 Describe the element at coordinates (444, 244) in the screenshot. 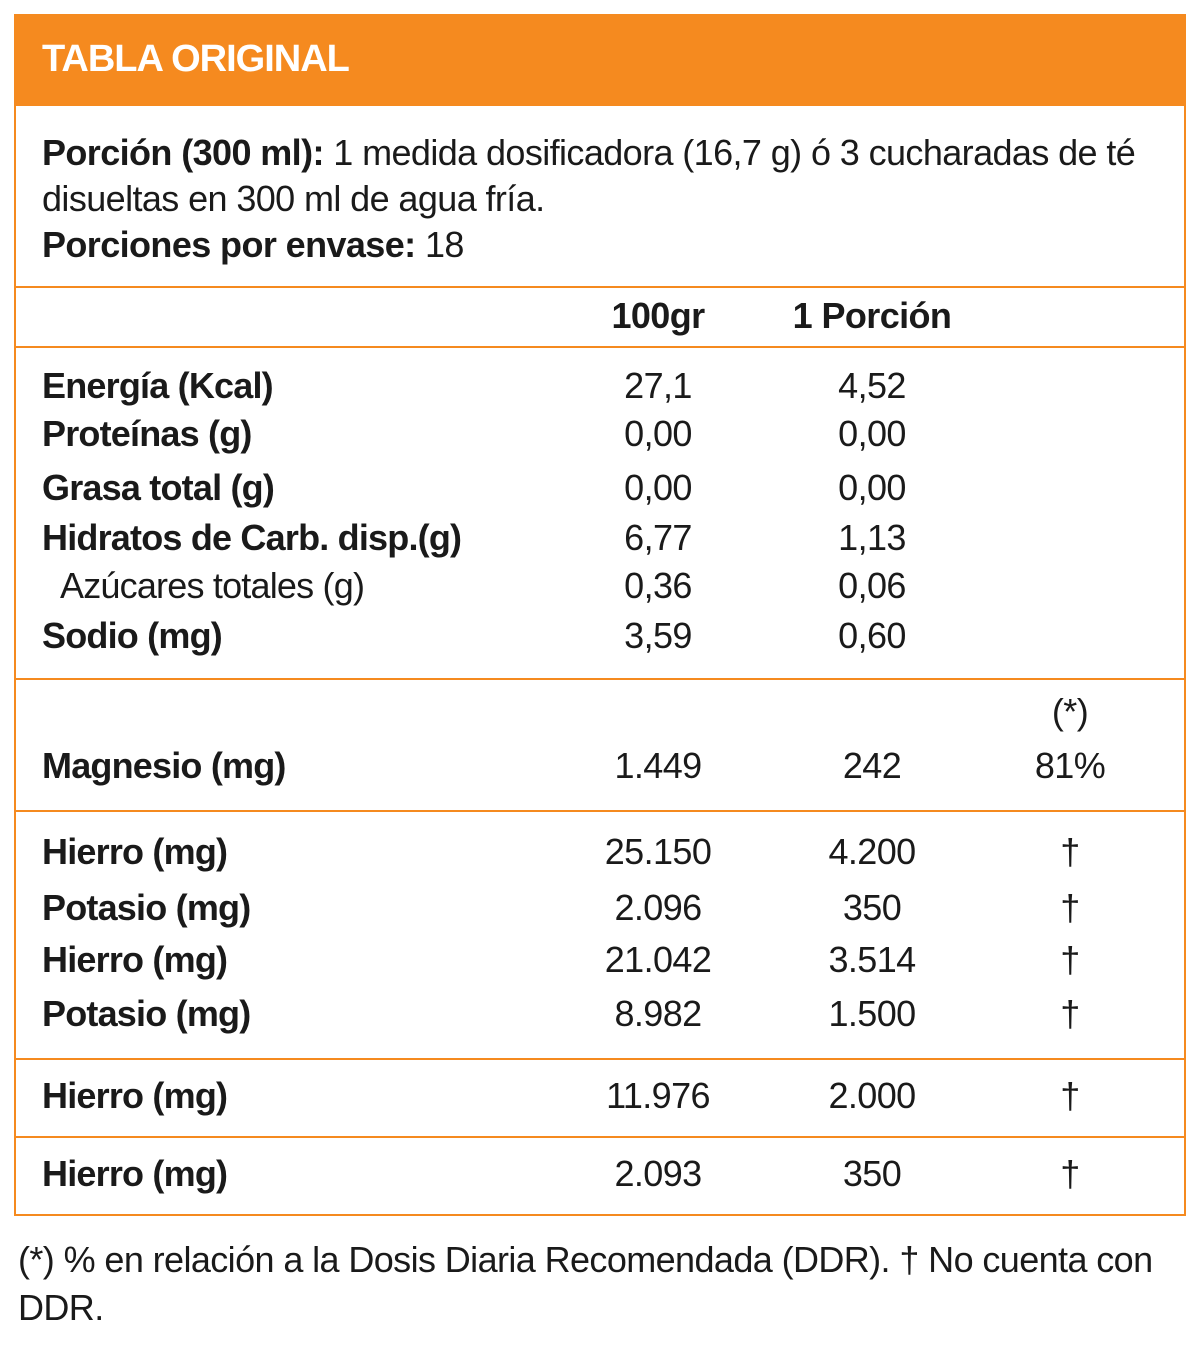

I see `servings-value: 18` at that location.